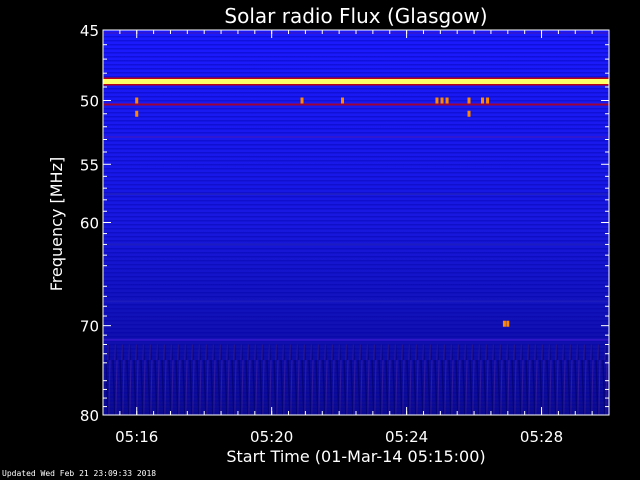  What do you see at coordinates (89, 224) in the screenshot?
I see `y-tick-label-3: 60` at bounding box center [89, 224].